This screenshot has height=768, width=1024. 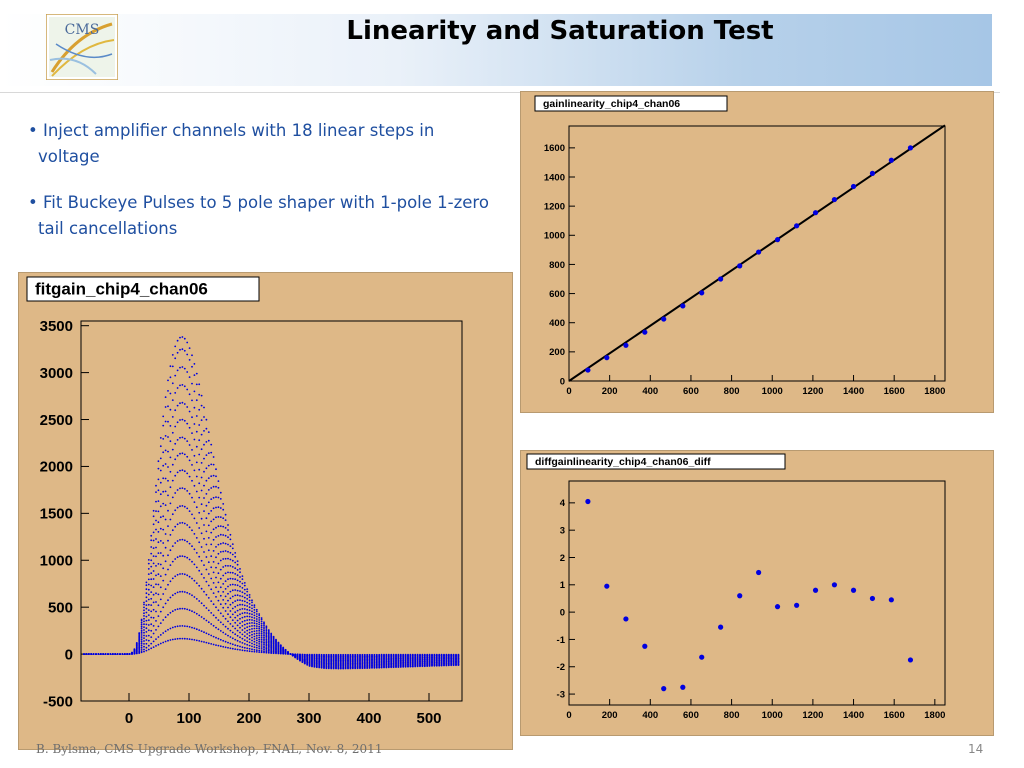 What do you see at coordinates (554, 177) in the screenshot?
I see `y-tick-label: 1400` at bounding box center [554, 177].